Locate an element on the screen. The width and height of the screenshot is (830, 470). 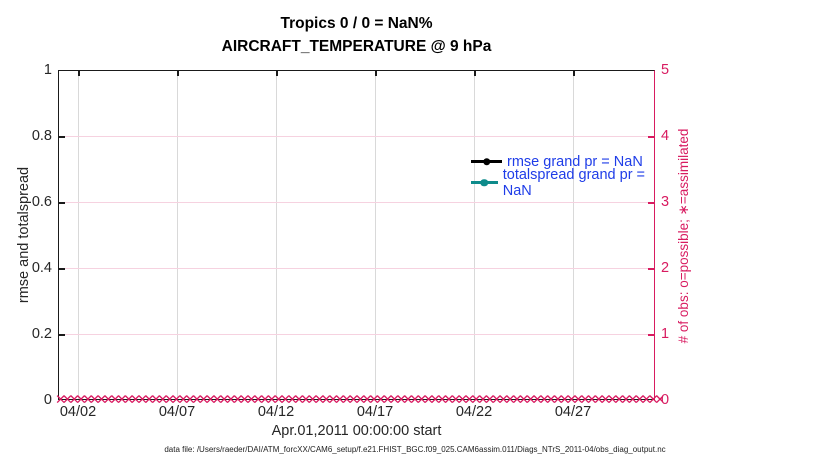
legend-item-totalspread: totalspread grand pr = NaN is located at coordinates (562, 183).